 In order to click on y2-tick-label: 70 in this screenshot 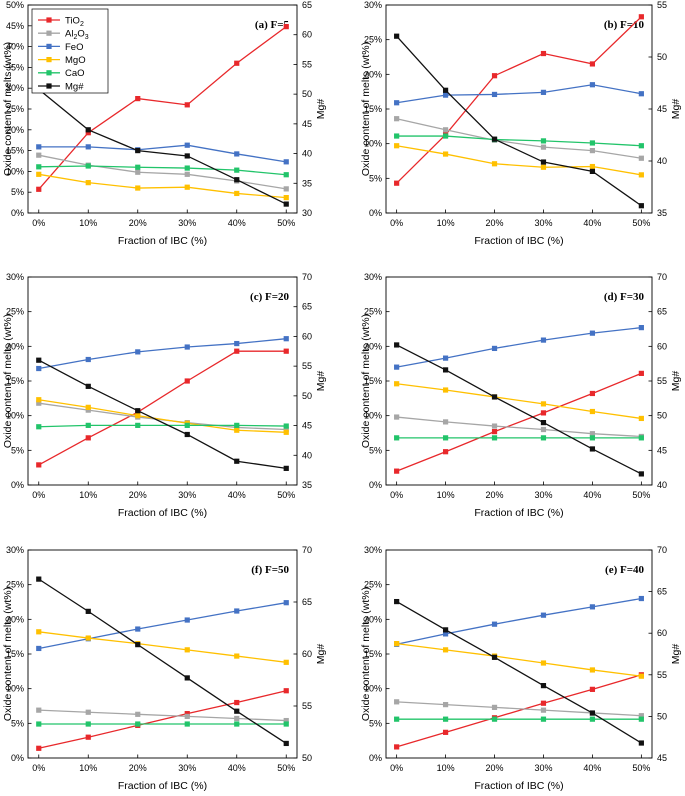, I will do `click(662, 277)`.